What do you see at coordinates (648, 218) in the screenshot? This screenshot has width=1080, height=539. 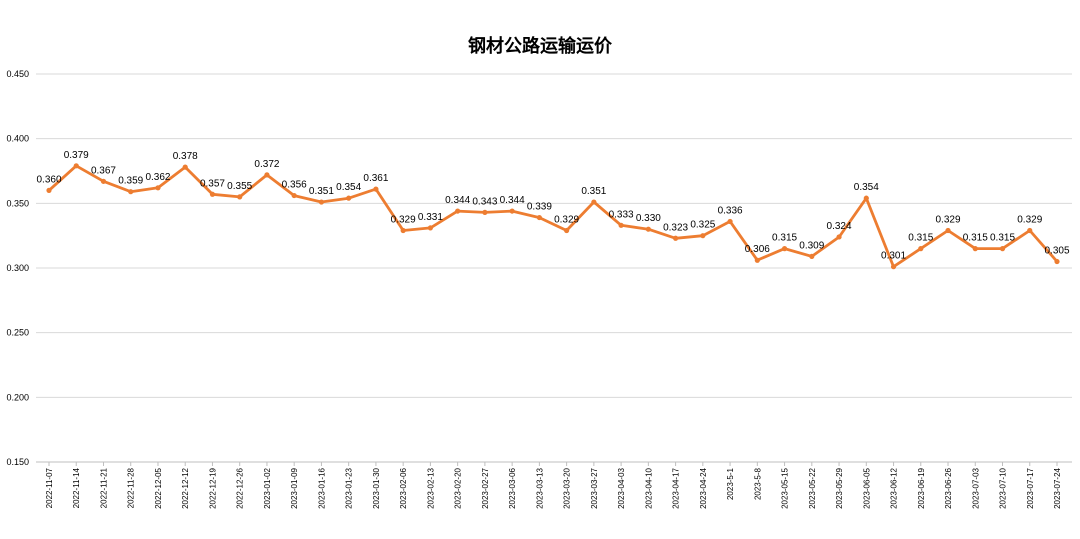 I see `data-label: 0.330` at bounding box center [648, 218].